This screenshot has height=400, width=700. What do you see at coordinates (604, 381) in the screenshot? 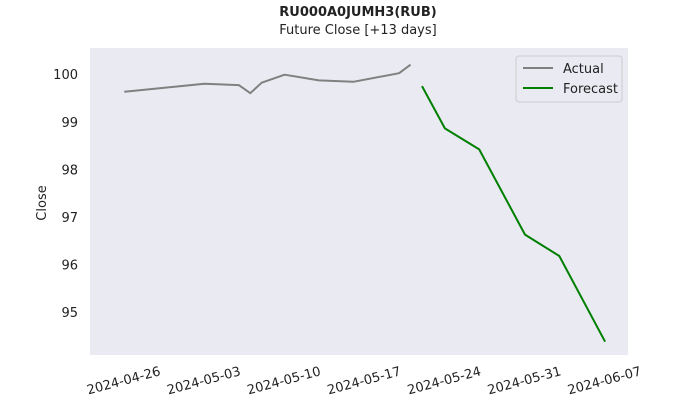
I see `x-tick-label: 2024-06-07` at bounding box center [604, 381].